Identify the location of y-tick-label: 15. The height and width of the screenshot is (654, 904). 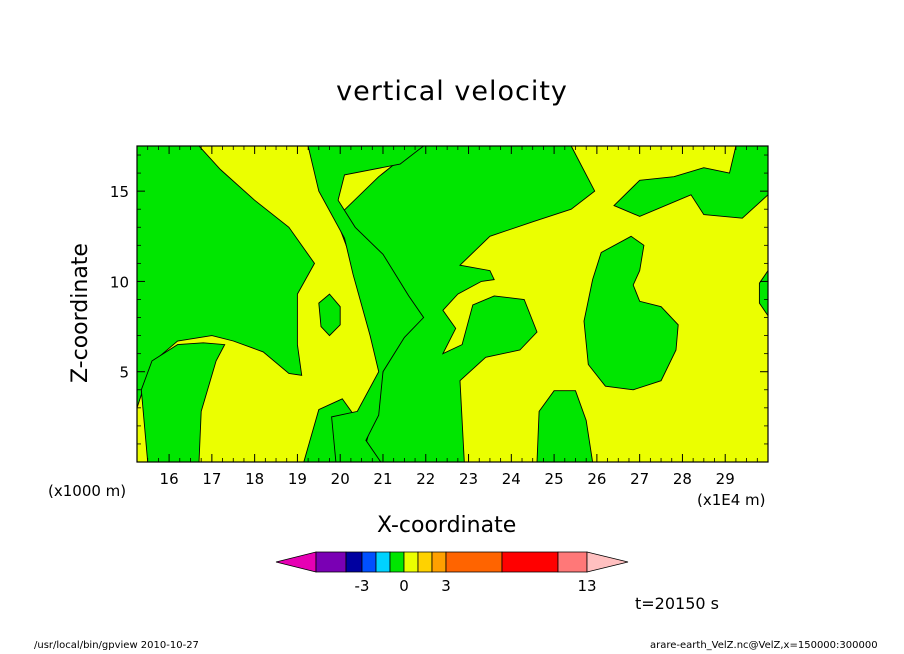
(119, 192).